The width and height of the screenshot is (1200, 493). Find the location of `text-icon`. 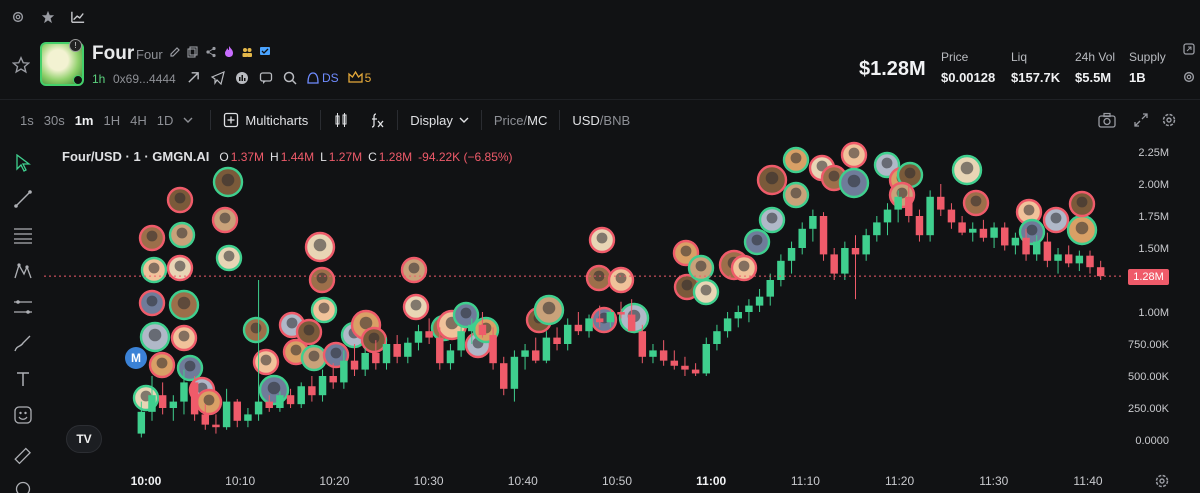

text-icon is located at coordinates (23, 379).